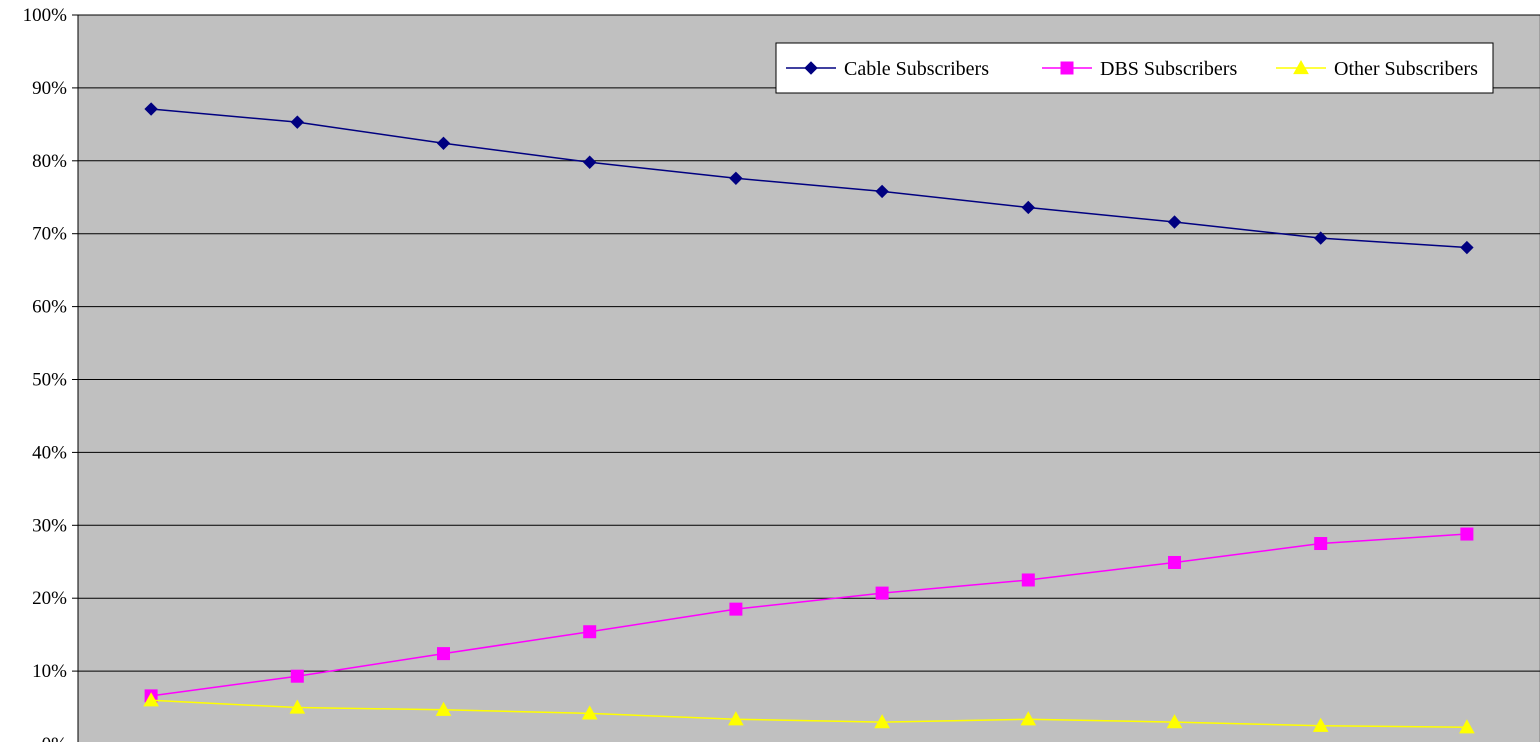 The height and width of the screenshot is (747, 1540). What do you see at coordinates (49, 525) in the screenshot?
I see `y-tick-label: 30%` at bounding box center [49, 525].